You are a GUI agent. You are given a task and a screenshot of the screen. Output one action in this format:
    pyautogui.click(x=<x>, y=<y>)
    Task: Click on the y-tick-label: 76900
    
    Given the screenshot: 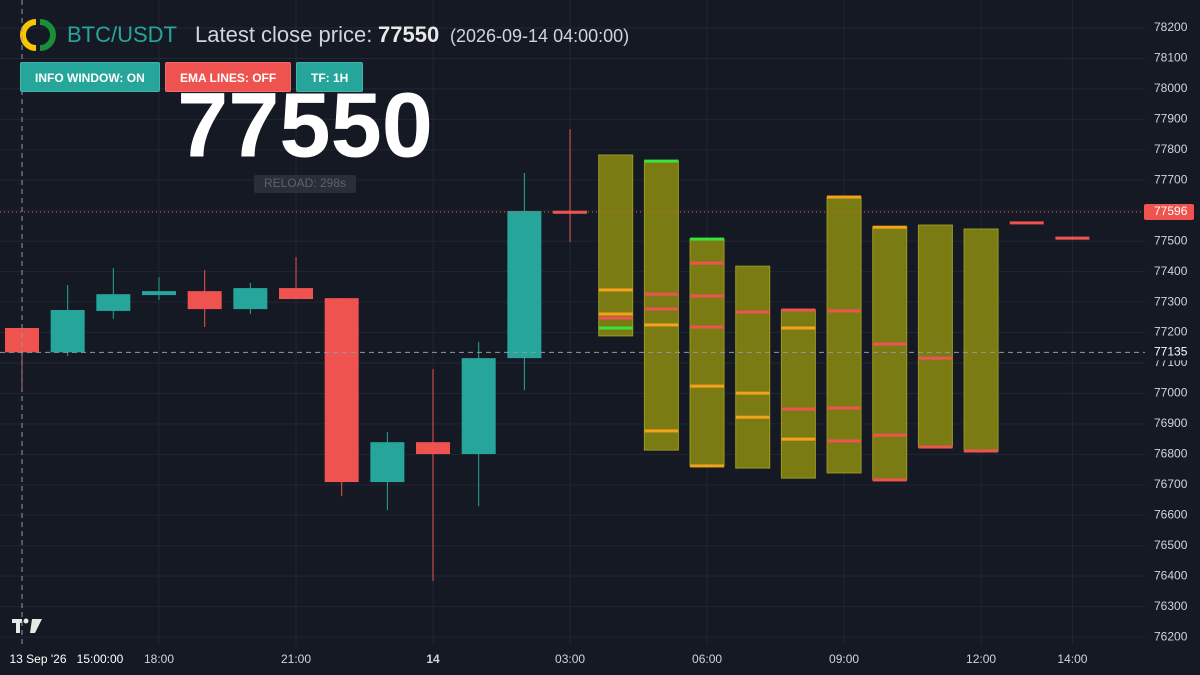 What is the action you would take?
    pyautogui.click(x=1171, y=423)
    